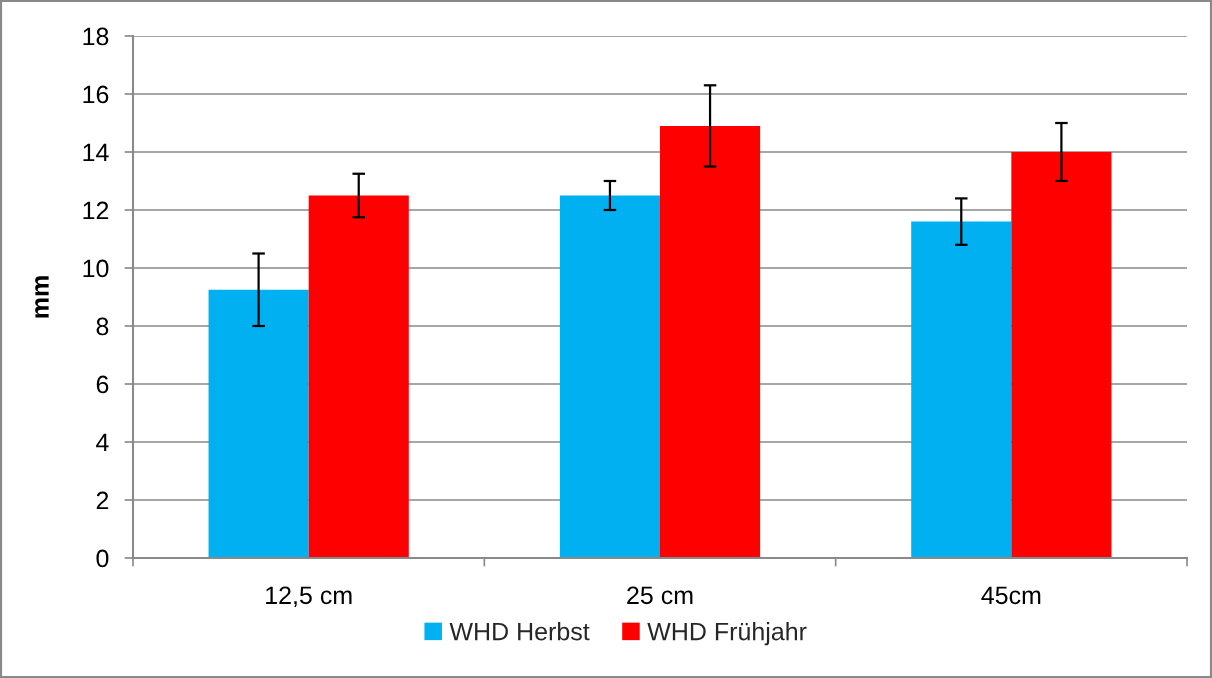 This screenshot has height=678, width=1212. Describe the element at coordinates (96, 36) in the screenshot. I see `y-tick-label: 18` at that location.